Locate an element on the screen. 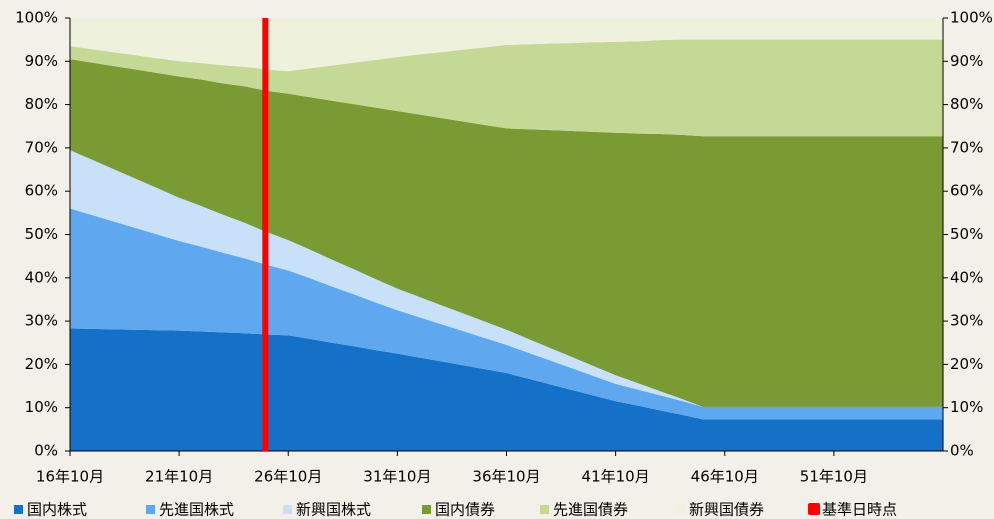 This screenshot has height=519, width=994. y-tick-label: 40% is located at coordinates (41, 277).